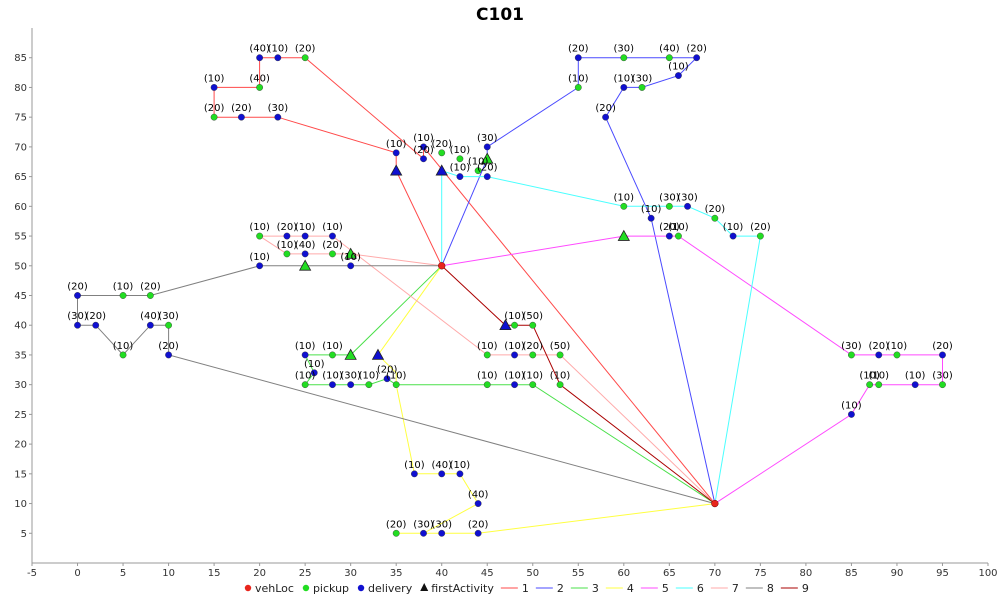  I want to click on x-tick-label: 85, so click(851, 573).